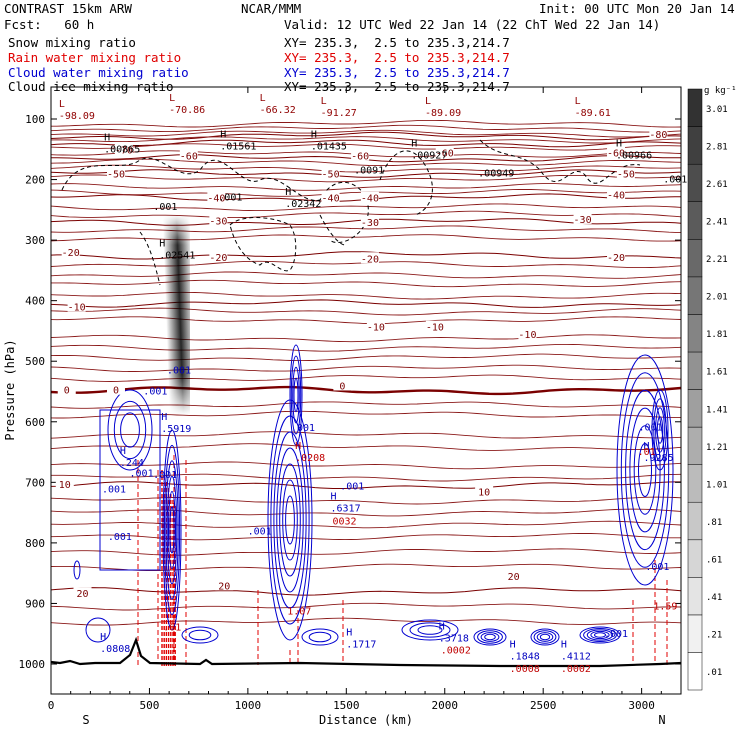 The image size is (740, 740). What do you see at coordinates (397, 42) in the screenshot?
I see `field-xy-snow: XY= 235.3, 2.5 to 235.3,214.7` at bounding box center [397, 42].